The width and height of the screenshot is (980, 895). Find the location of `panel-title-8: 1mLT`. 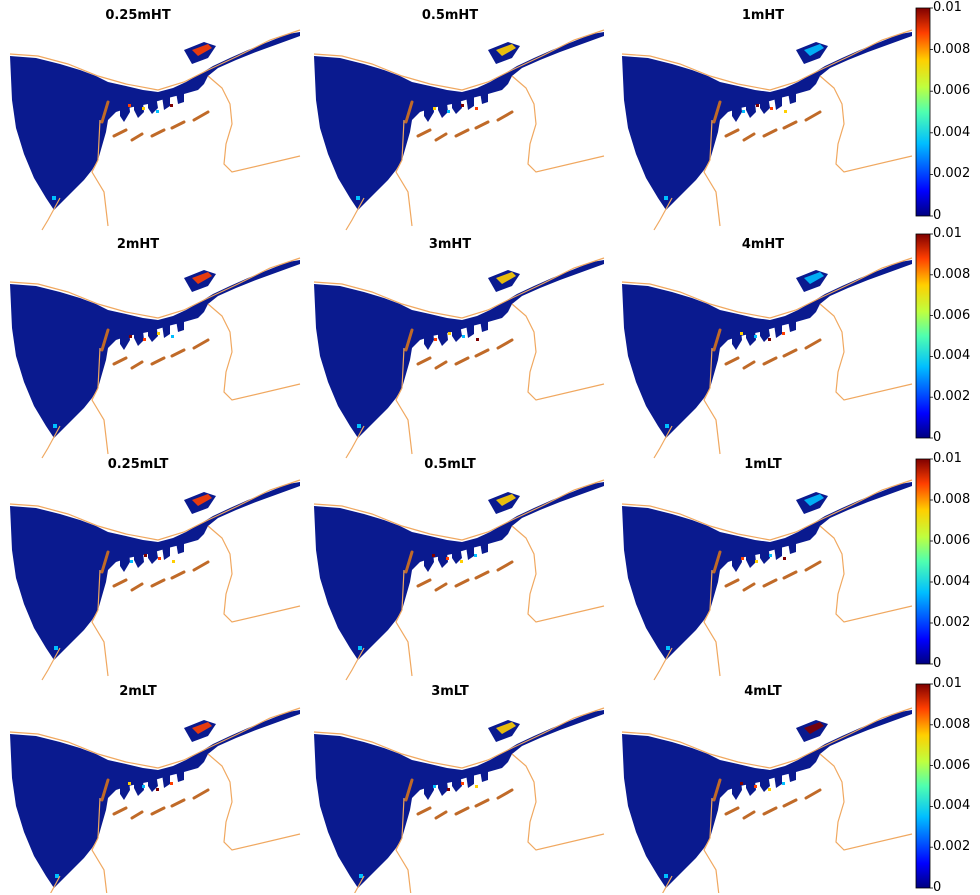

panel-title-8: 1mLT is located at coordinates (763, 464).